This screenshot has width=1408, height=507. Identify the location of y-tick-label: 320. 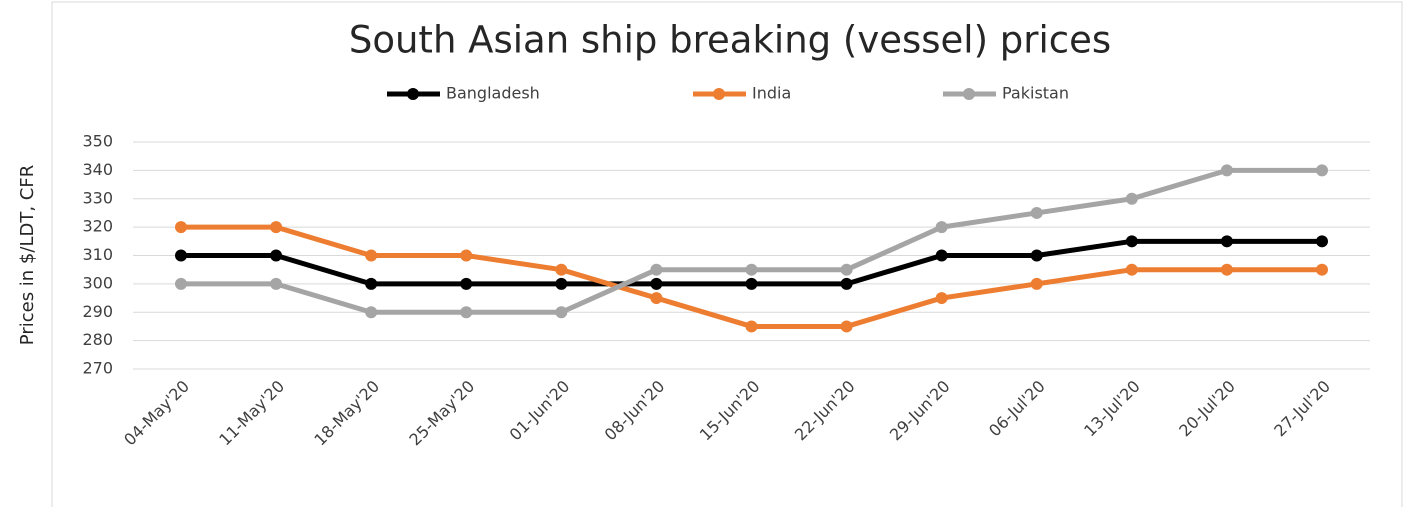
(97, 226).